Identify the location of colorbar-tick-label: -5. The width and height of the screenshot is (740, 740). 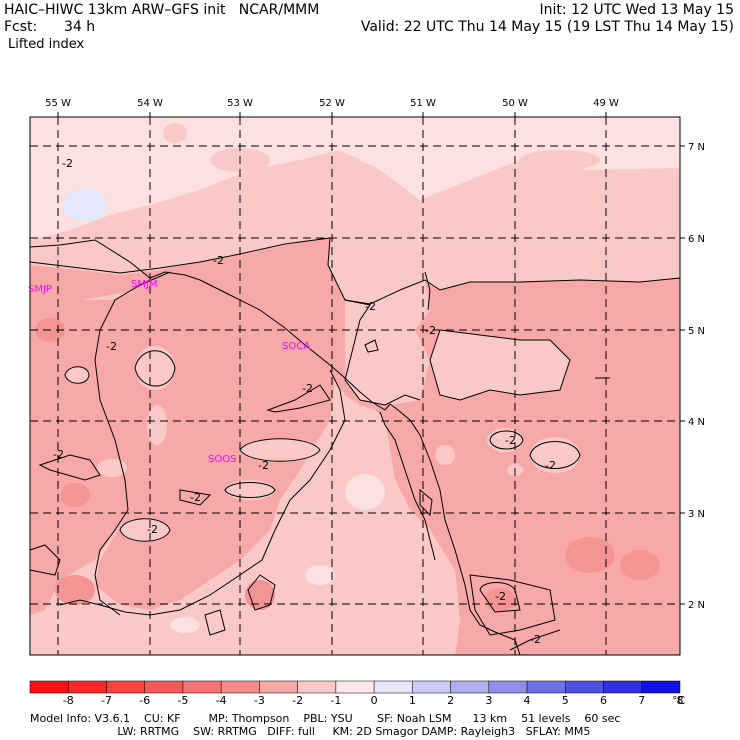
(182, 700).